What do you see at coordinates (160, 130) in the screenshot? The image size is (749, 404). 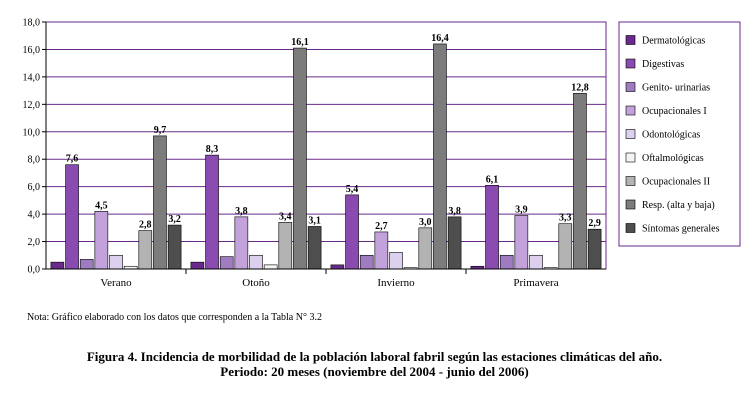 I see `data-label: 9,7` at bounding box center [160, 130].